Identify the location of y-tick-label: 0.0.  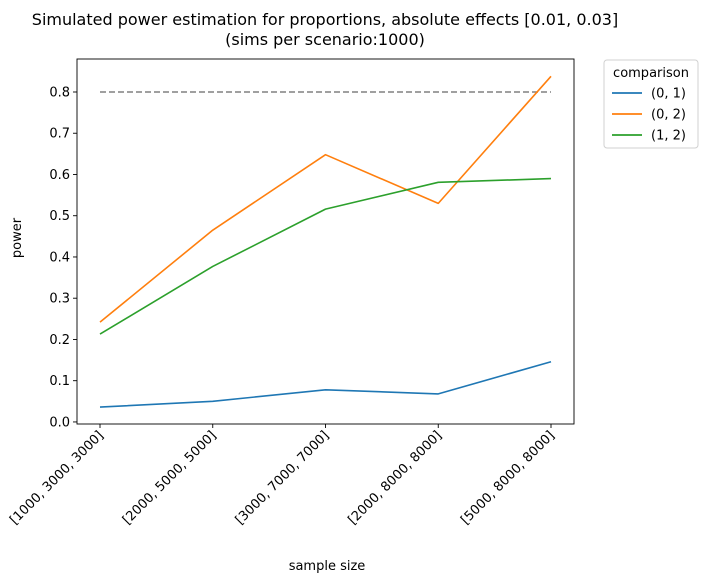
(59, 422).